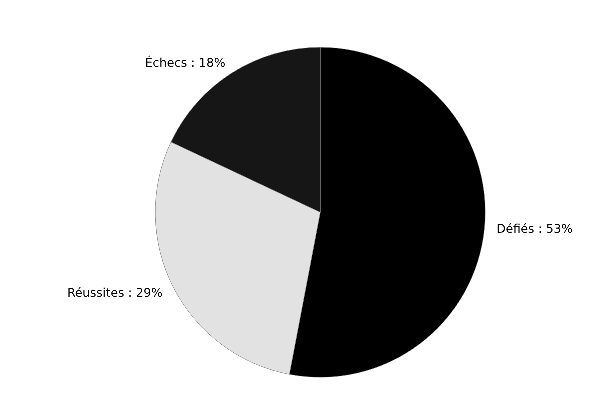  I want to click on slice-label: Défiés : 53%, so click(534, 229).